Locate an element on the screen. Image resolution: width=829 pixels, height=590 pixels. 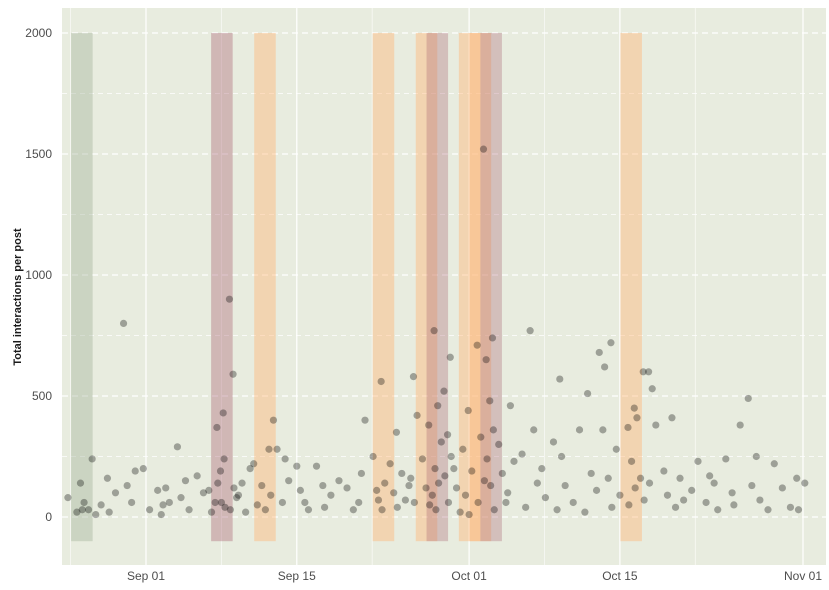
y-tick-label: 0 is located at coordinates (48, 517).